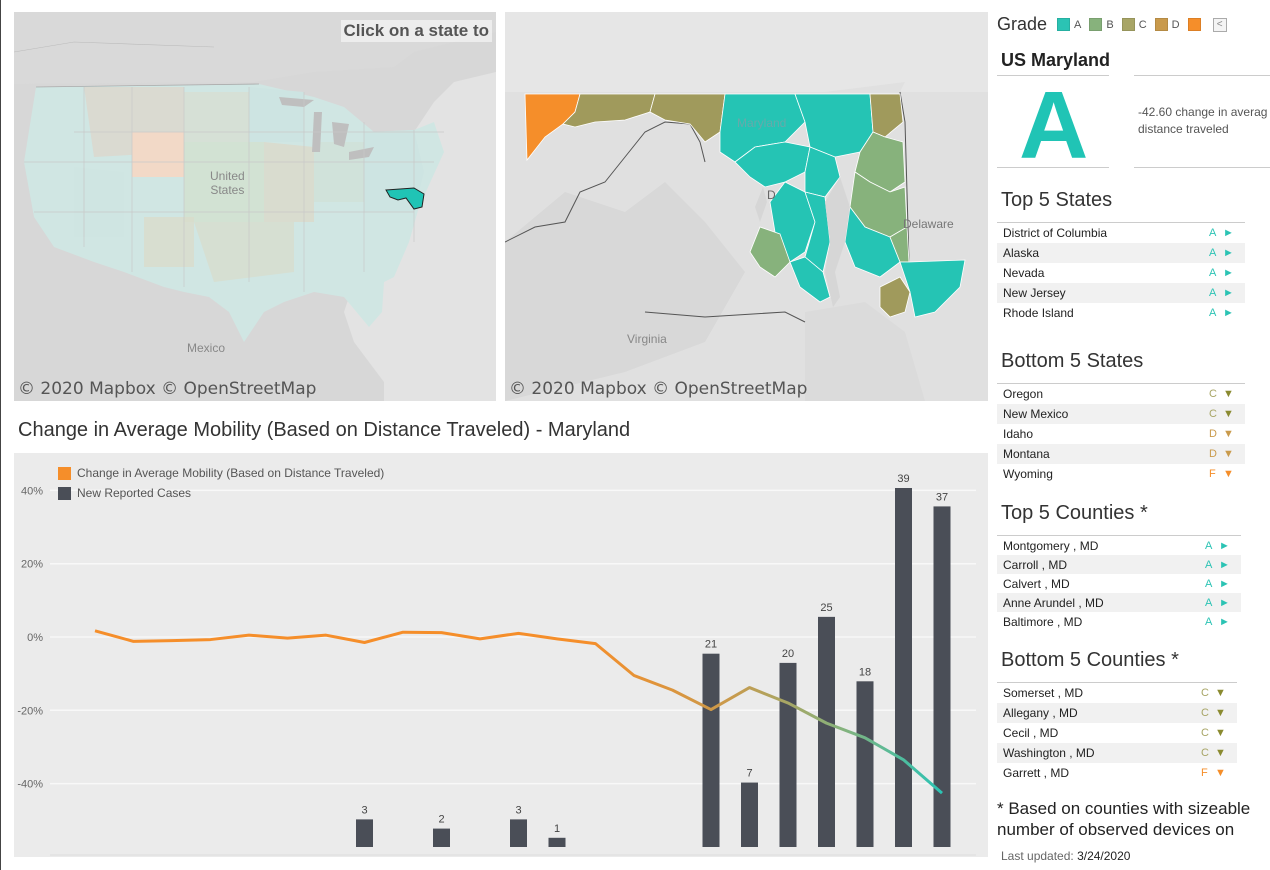  Describe the element at coordinates (1121, 454) in the screenshot. I see `list-item: Montana D ▼` at that location.